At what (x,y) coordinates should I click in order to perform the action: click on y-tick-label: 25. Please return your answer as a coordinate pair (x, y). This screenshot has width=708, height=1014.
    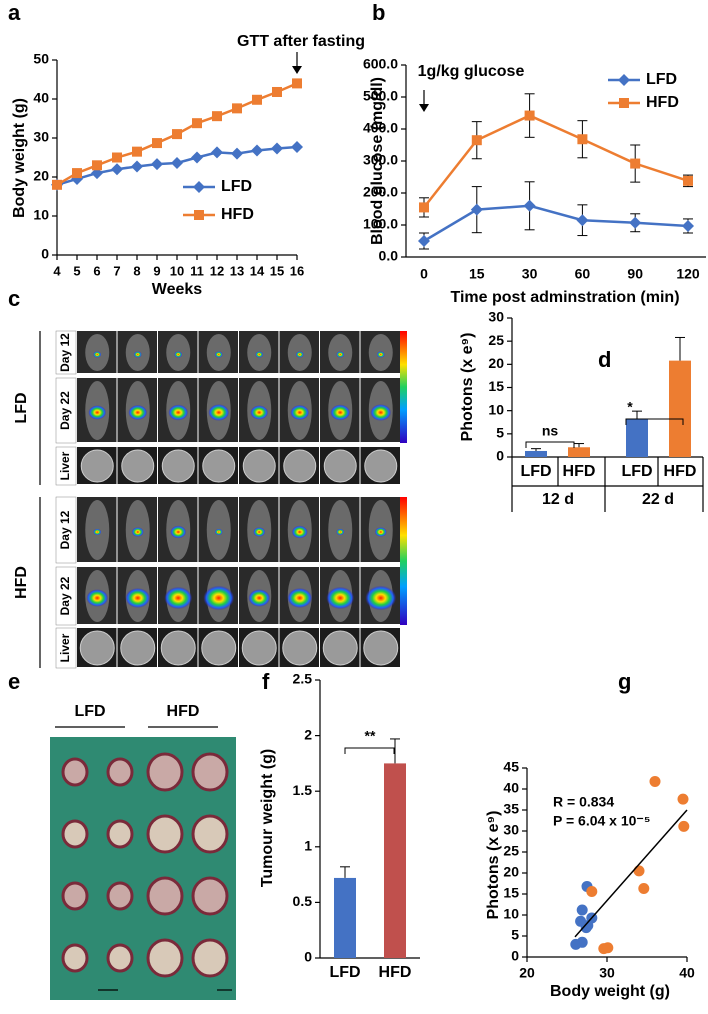
    Looking at the image, I should click on (496, 340).